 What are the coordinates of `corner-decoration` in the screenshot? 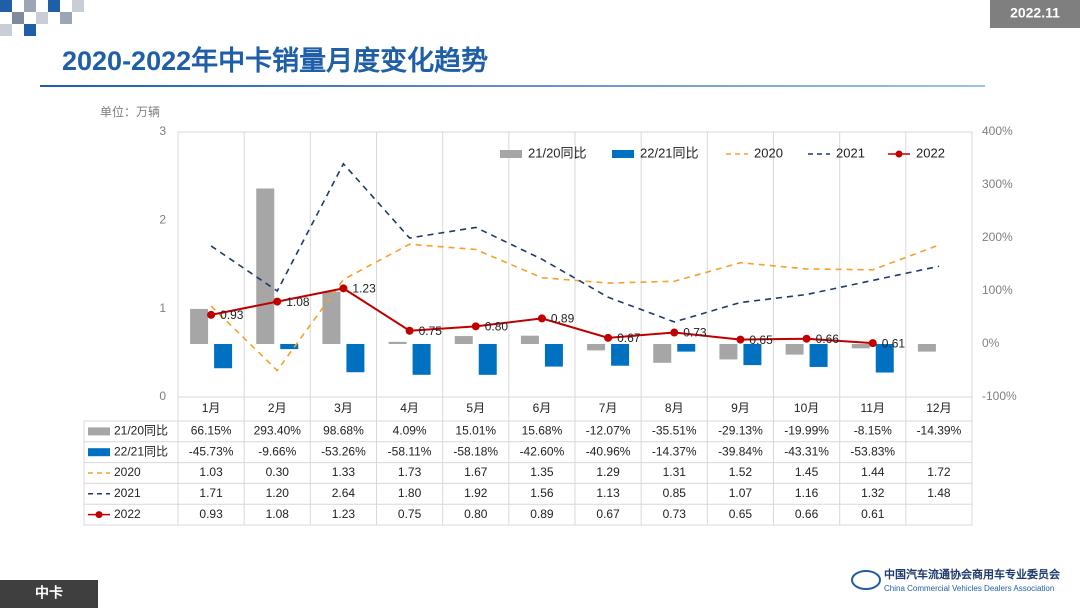 It's located at (42, 18).